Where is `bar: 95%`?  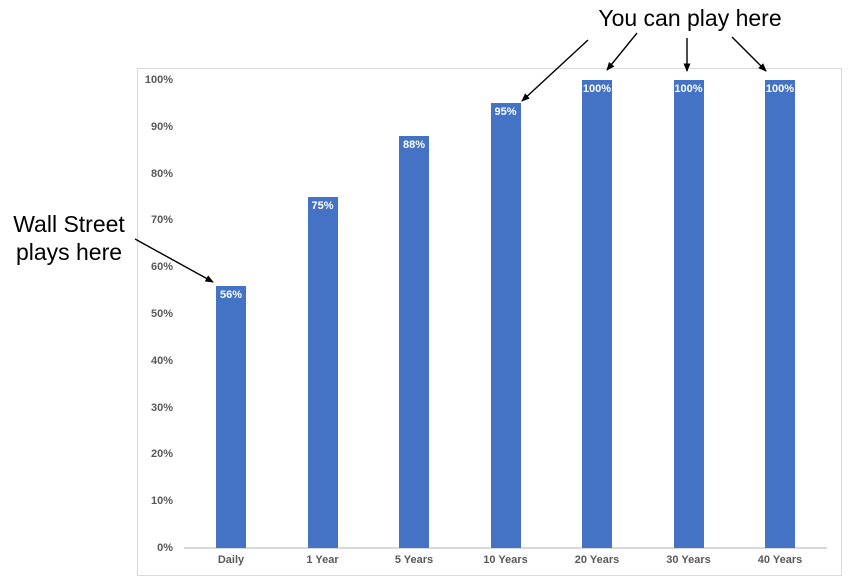 bar: 95% is located at coordinates (505, 325).